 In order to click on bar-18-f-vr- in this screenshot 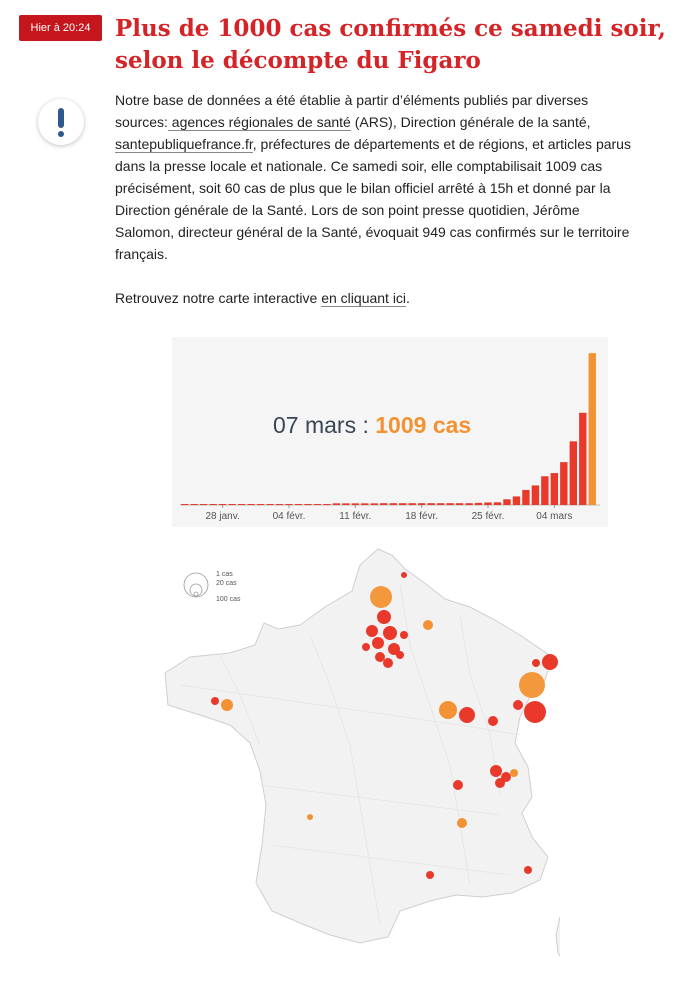, I will do `click(421, 504)`.